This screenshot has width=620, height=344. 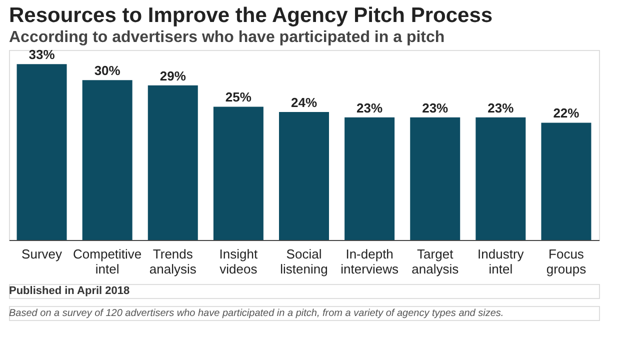 I want to click on data-label: 30%, so click(x=107, y=70).